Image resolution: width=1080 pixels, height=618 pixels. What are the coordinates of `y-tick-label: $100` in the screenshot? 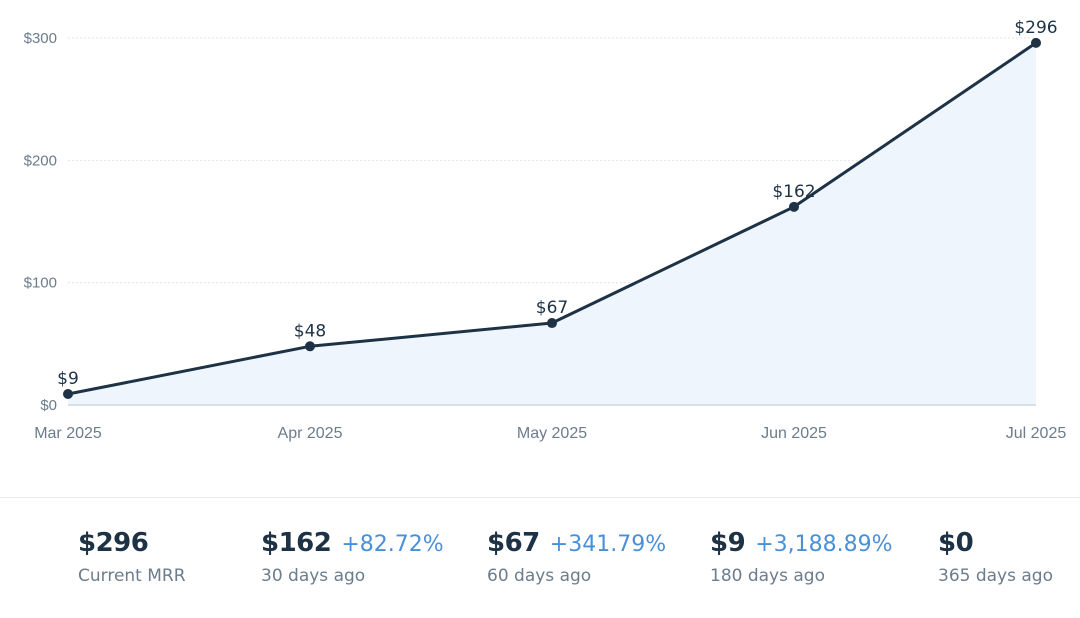 It's located at (40, 283).